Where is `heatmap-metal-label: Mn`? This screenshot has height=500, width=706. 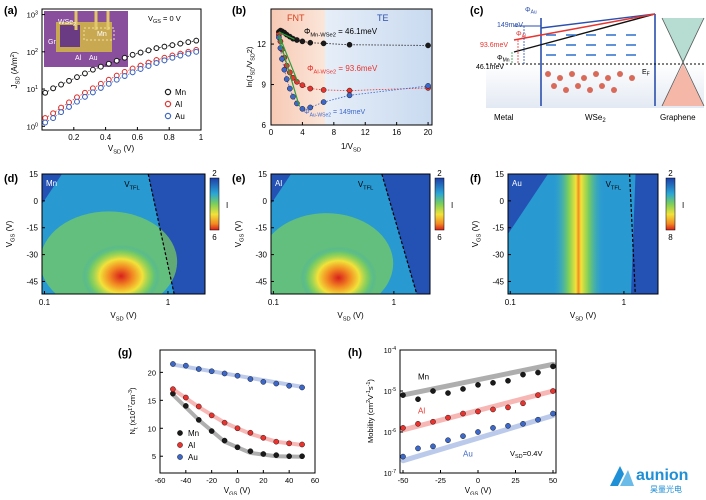
heatmap-metal-label: Mn is located at coordinates (51, 183).